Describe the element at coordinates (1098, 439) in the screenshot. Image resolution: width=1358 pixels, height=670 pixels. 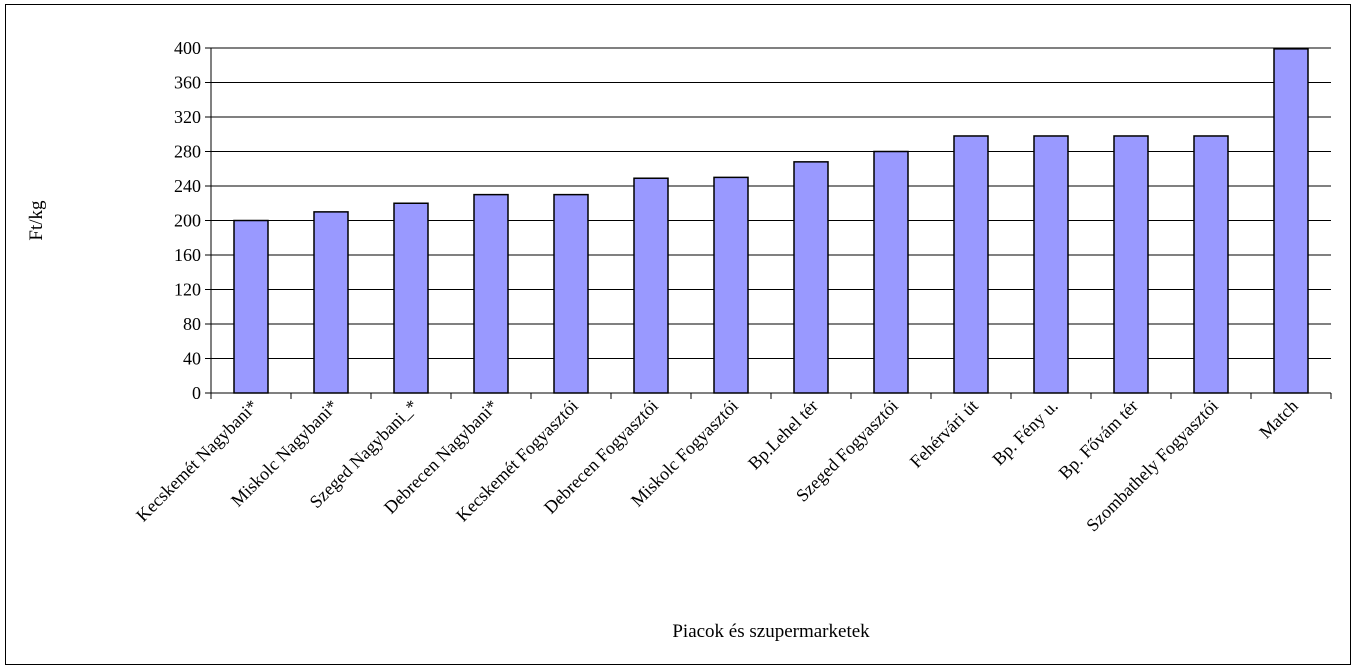
I see `x-tick-label: Bp. Fővám tér` at that location.